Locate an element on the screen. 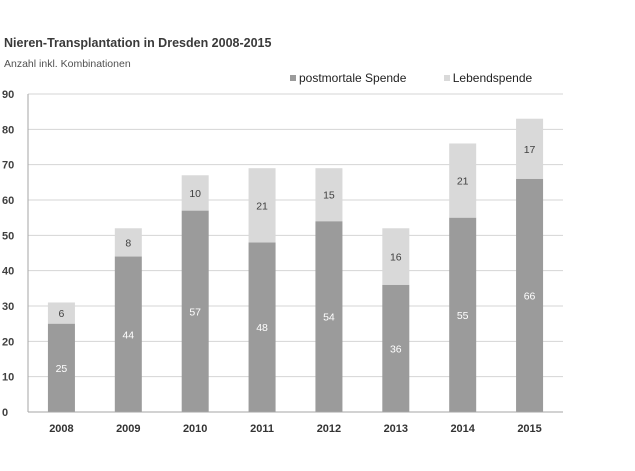  chart-subtitle: Anzahl inkl. Kombinationen is located at coordinates (67, 64).